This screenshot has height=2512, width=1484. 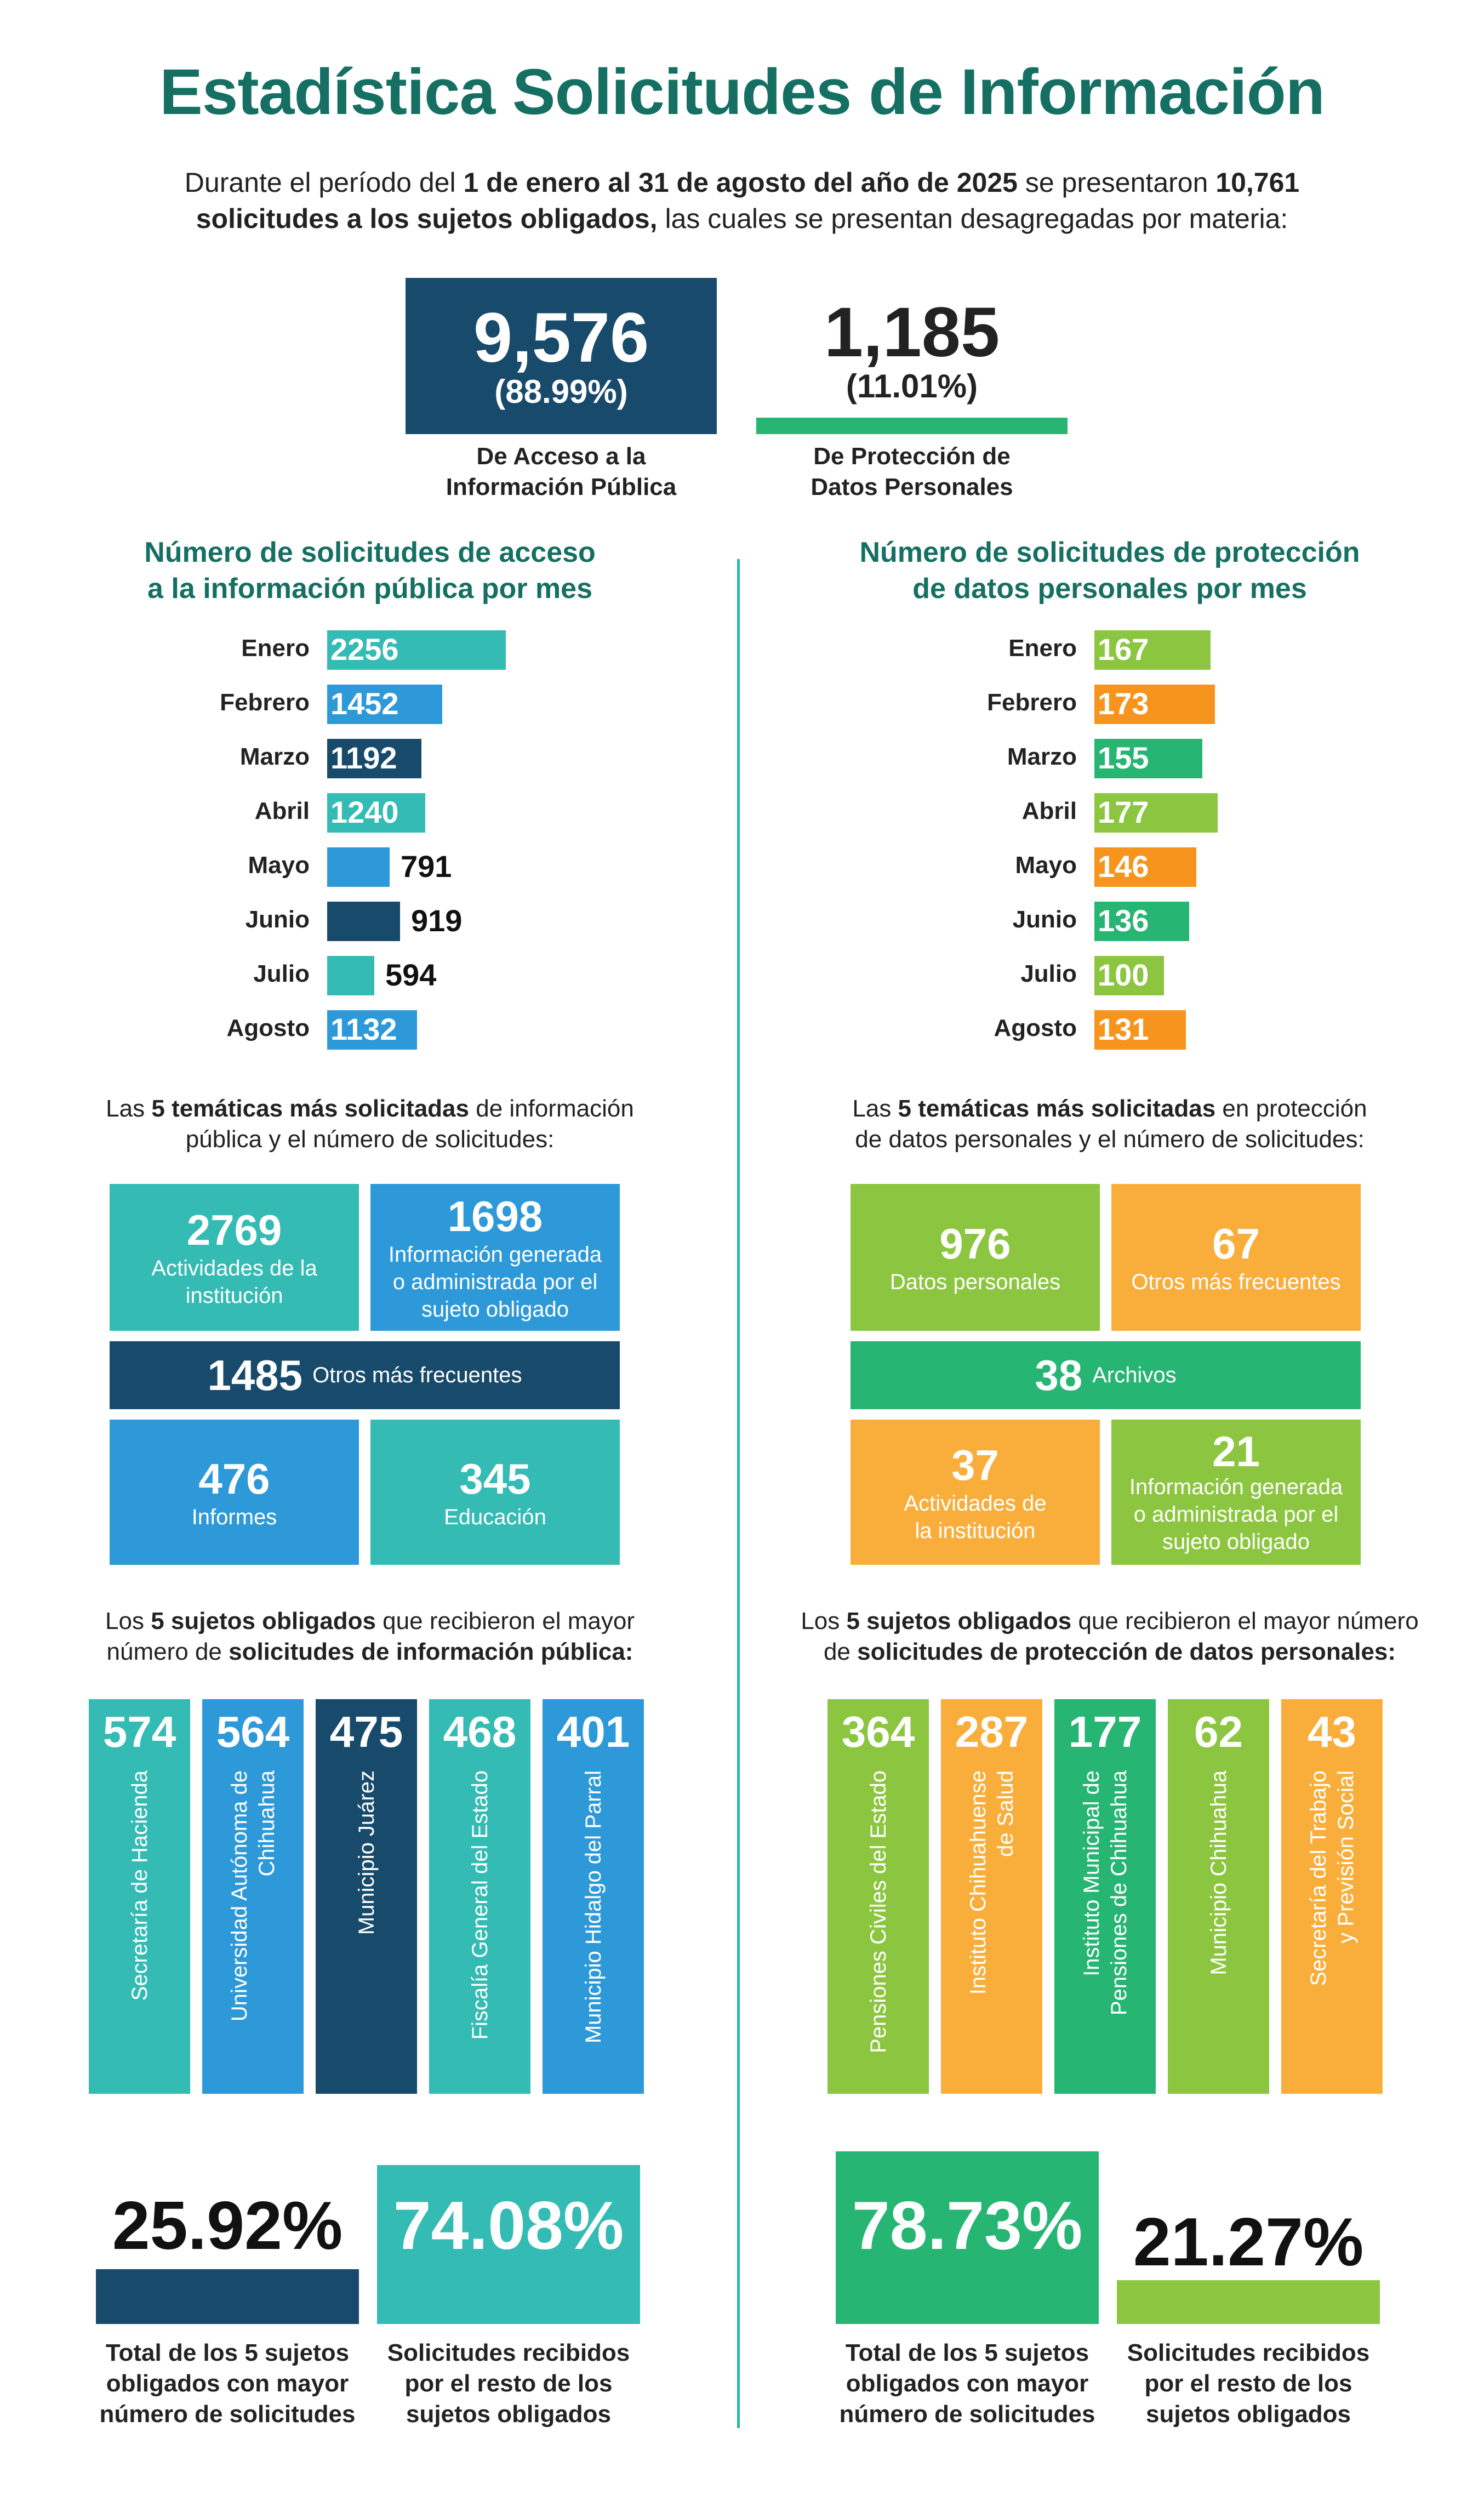 I want to click on label-line: Total de los 5 sujetos, so click(x=227, y=2352).